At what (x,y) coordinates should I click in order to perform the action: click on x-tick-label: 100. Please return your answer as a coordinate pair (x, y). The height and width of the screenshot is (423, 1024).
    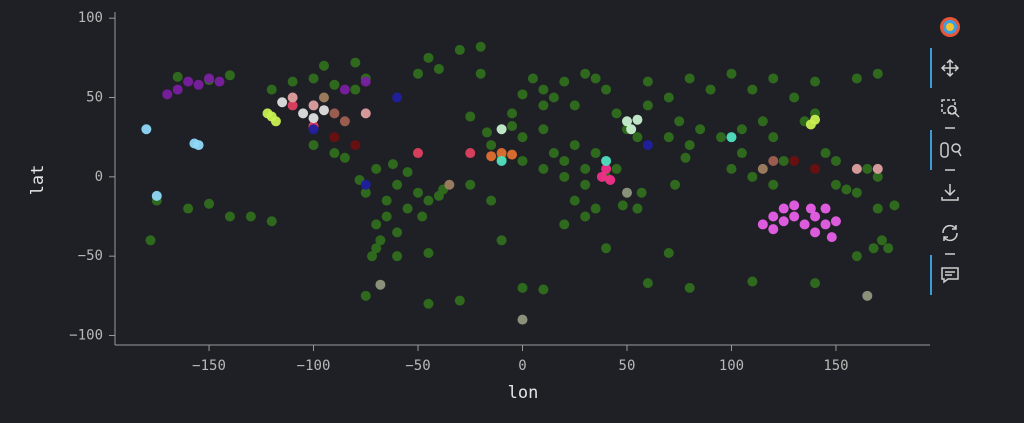
    Looking at the image, I should click on (731, 366).